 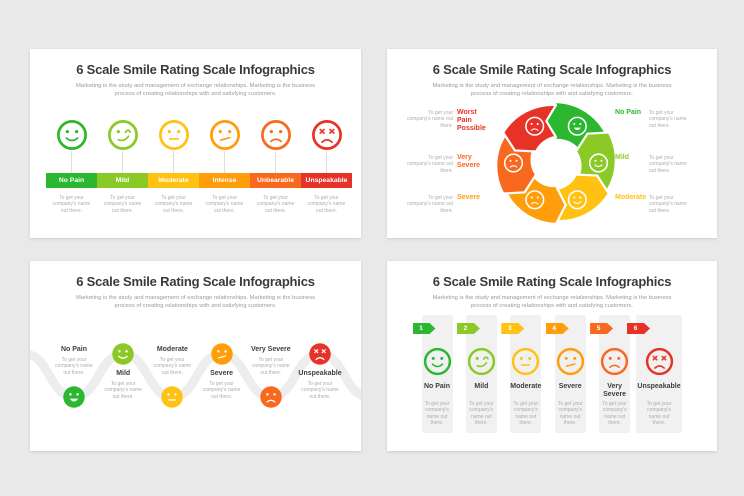 I want to click on scale-bar-segment: Unspeakable, so click(x=326, y=180).